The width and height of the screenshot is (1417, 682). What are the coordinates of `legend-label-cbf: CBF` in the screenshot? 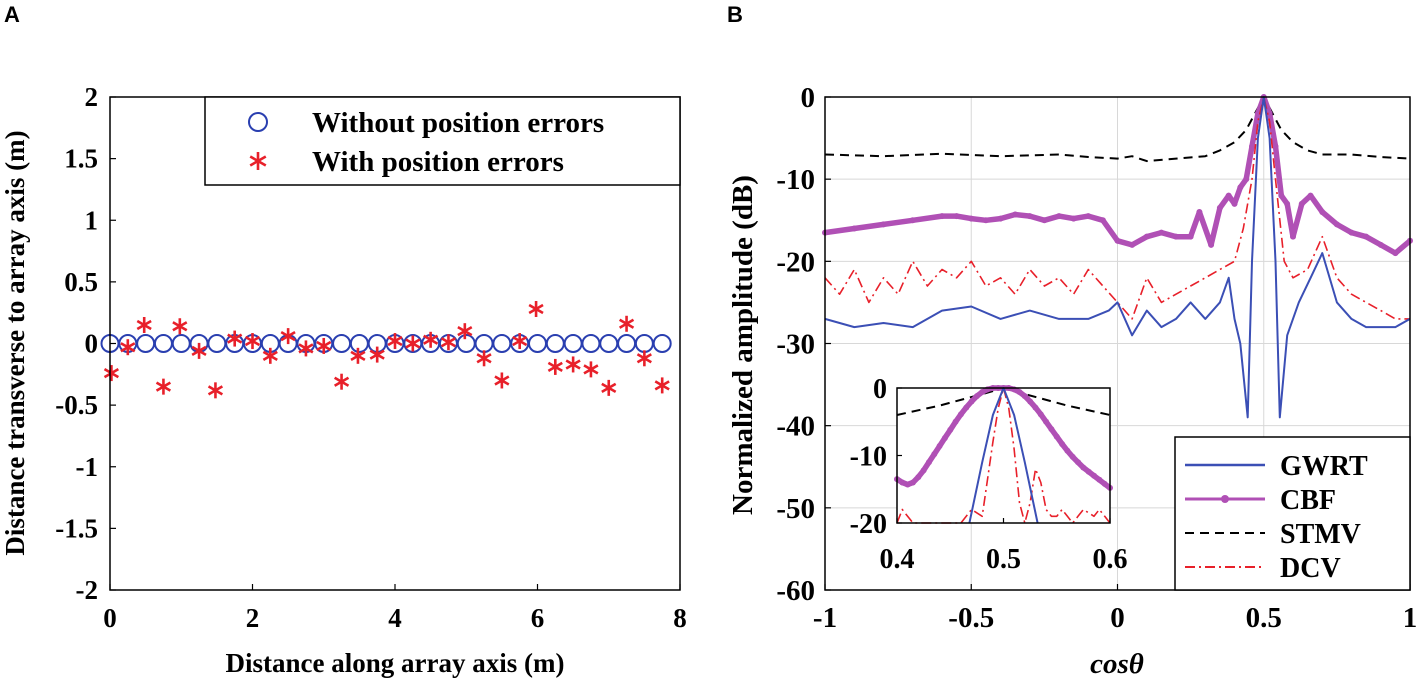 It's located at (1308, 500).